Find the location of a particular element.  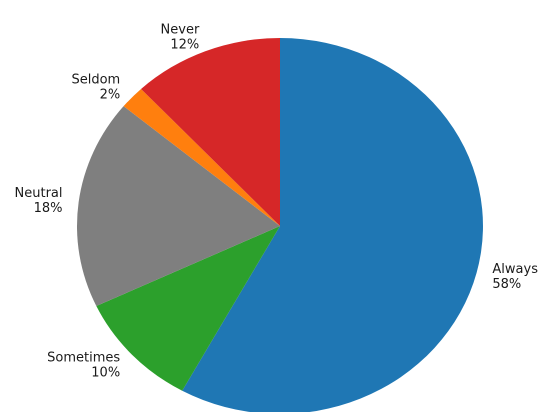

slice-value-neutral: 18% is located at coordinates (48, 208).